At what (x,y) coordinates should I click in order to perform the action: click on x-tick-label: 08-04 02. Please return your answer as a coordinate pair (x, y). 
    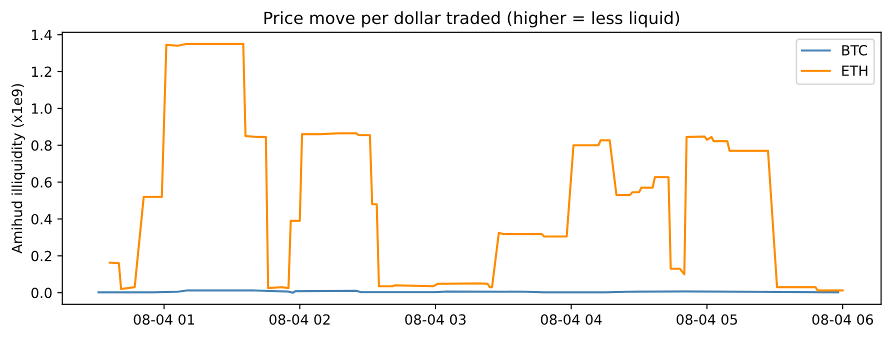
    Looking at the image, I should click on (299, 319).